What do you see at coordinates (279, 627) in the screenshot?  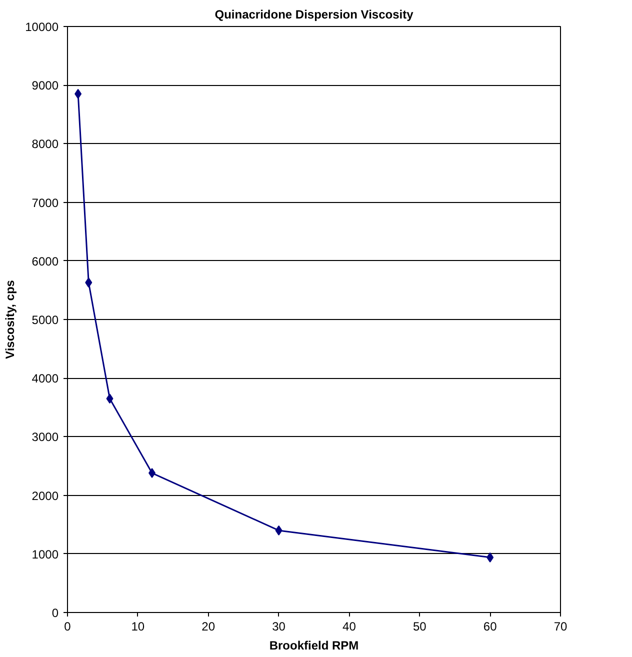 I see `x-tick-label: 30` at bounding box center [279, 627].